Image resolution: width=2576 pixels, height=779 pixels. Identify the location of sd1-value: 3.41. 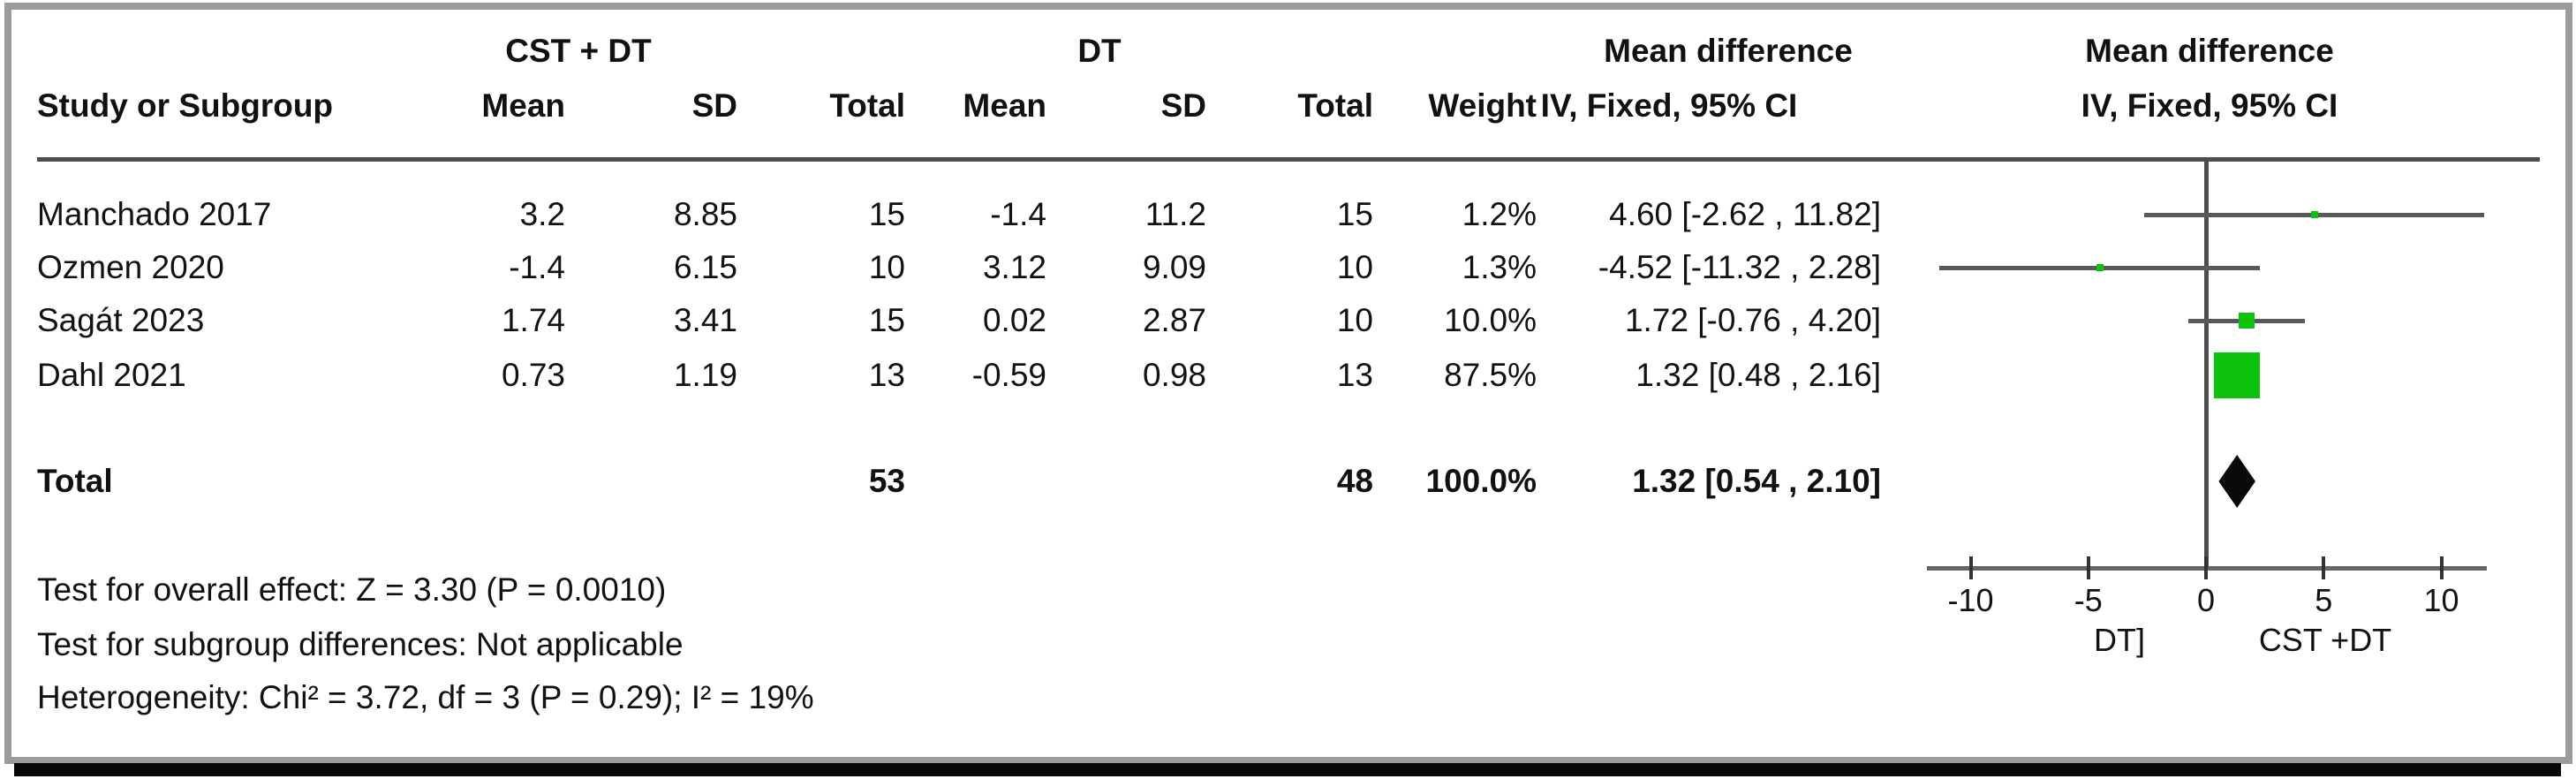
(705, 320).